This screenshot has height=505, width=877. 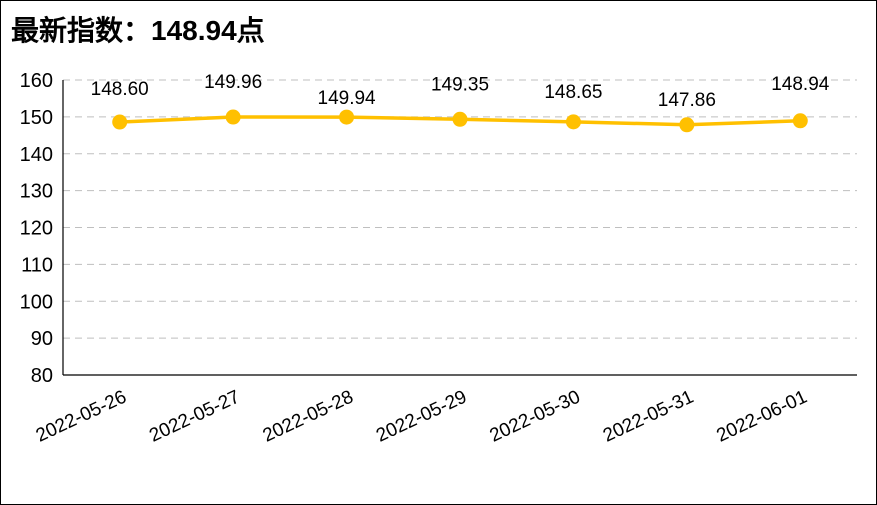 What do you see at coordinates (36, 191) in the screenshot?
I see `y-axis-tick-label: 130` at bounding box center [36, 191].